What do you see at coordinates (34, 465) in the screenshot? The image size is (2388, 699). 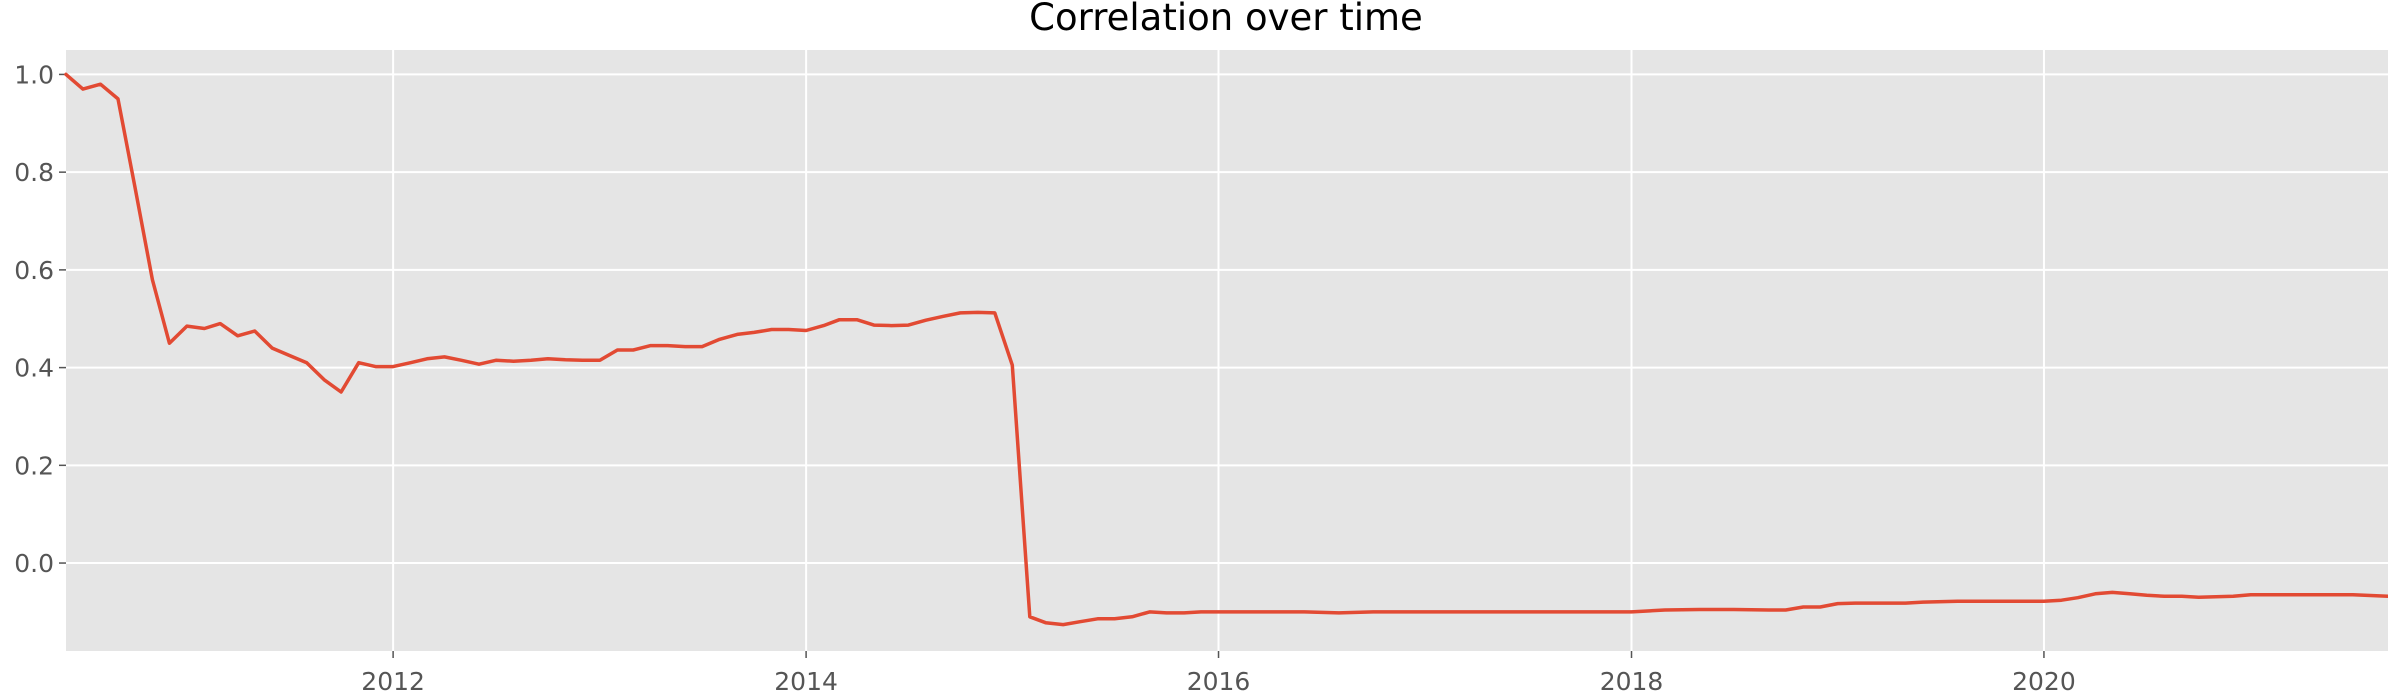 I see `y-tick-label: 0.2` at bounding box center [34, 465].